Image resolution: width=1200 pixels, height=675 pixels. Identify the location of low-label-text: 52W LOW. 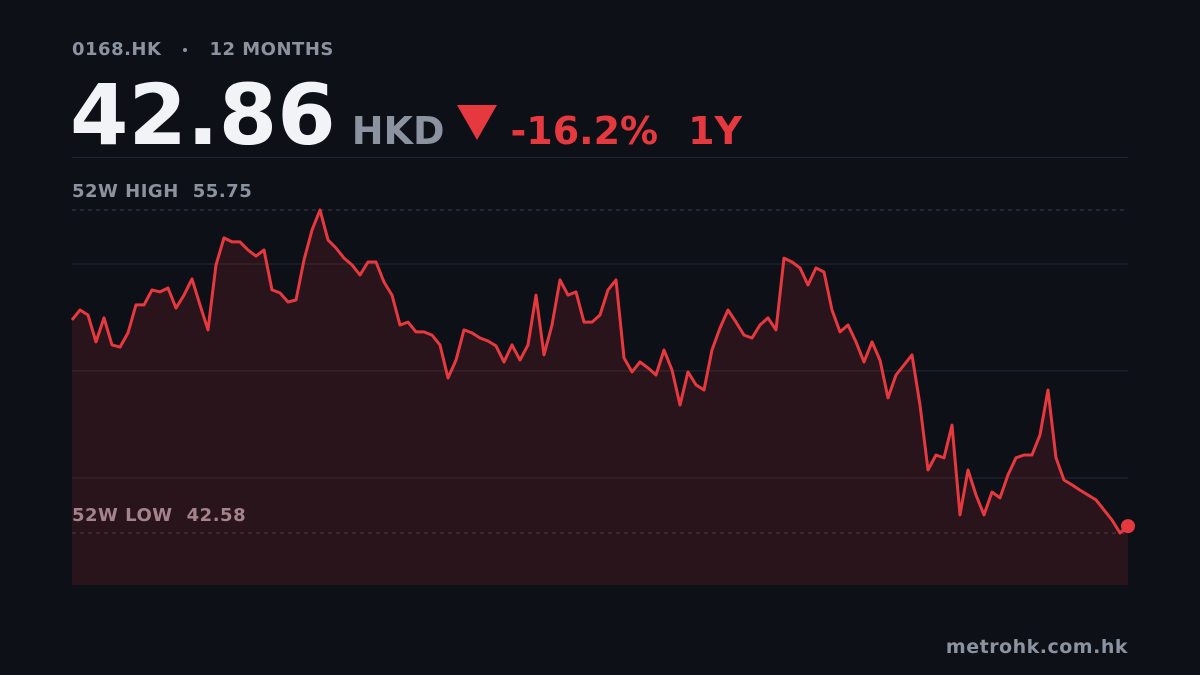
(122, 515).